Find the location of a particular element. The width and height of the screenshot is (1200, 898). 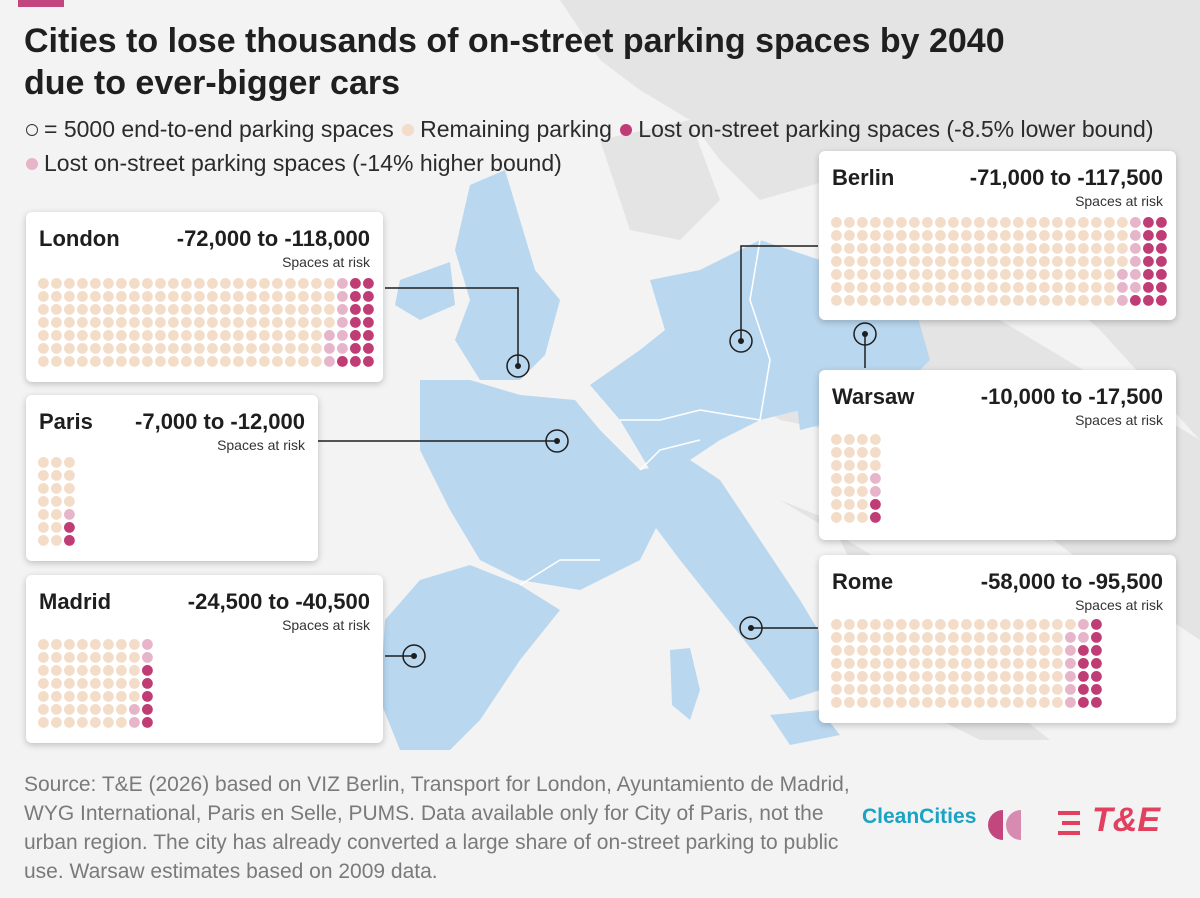

legend-lost-low-marker is located at coordinates (626, 130).